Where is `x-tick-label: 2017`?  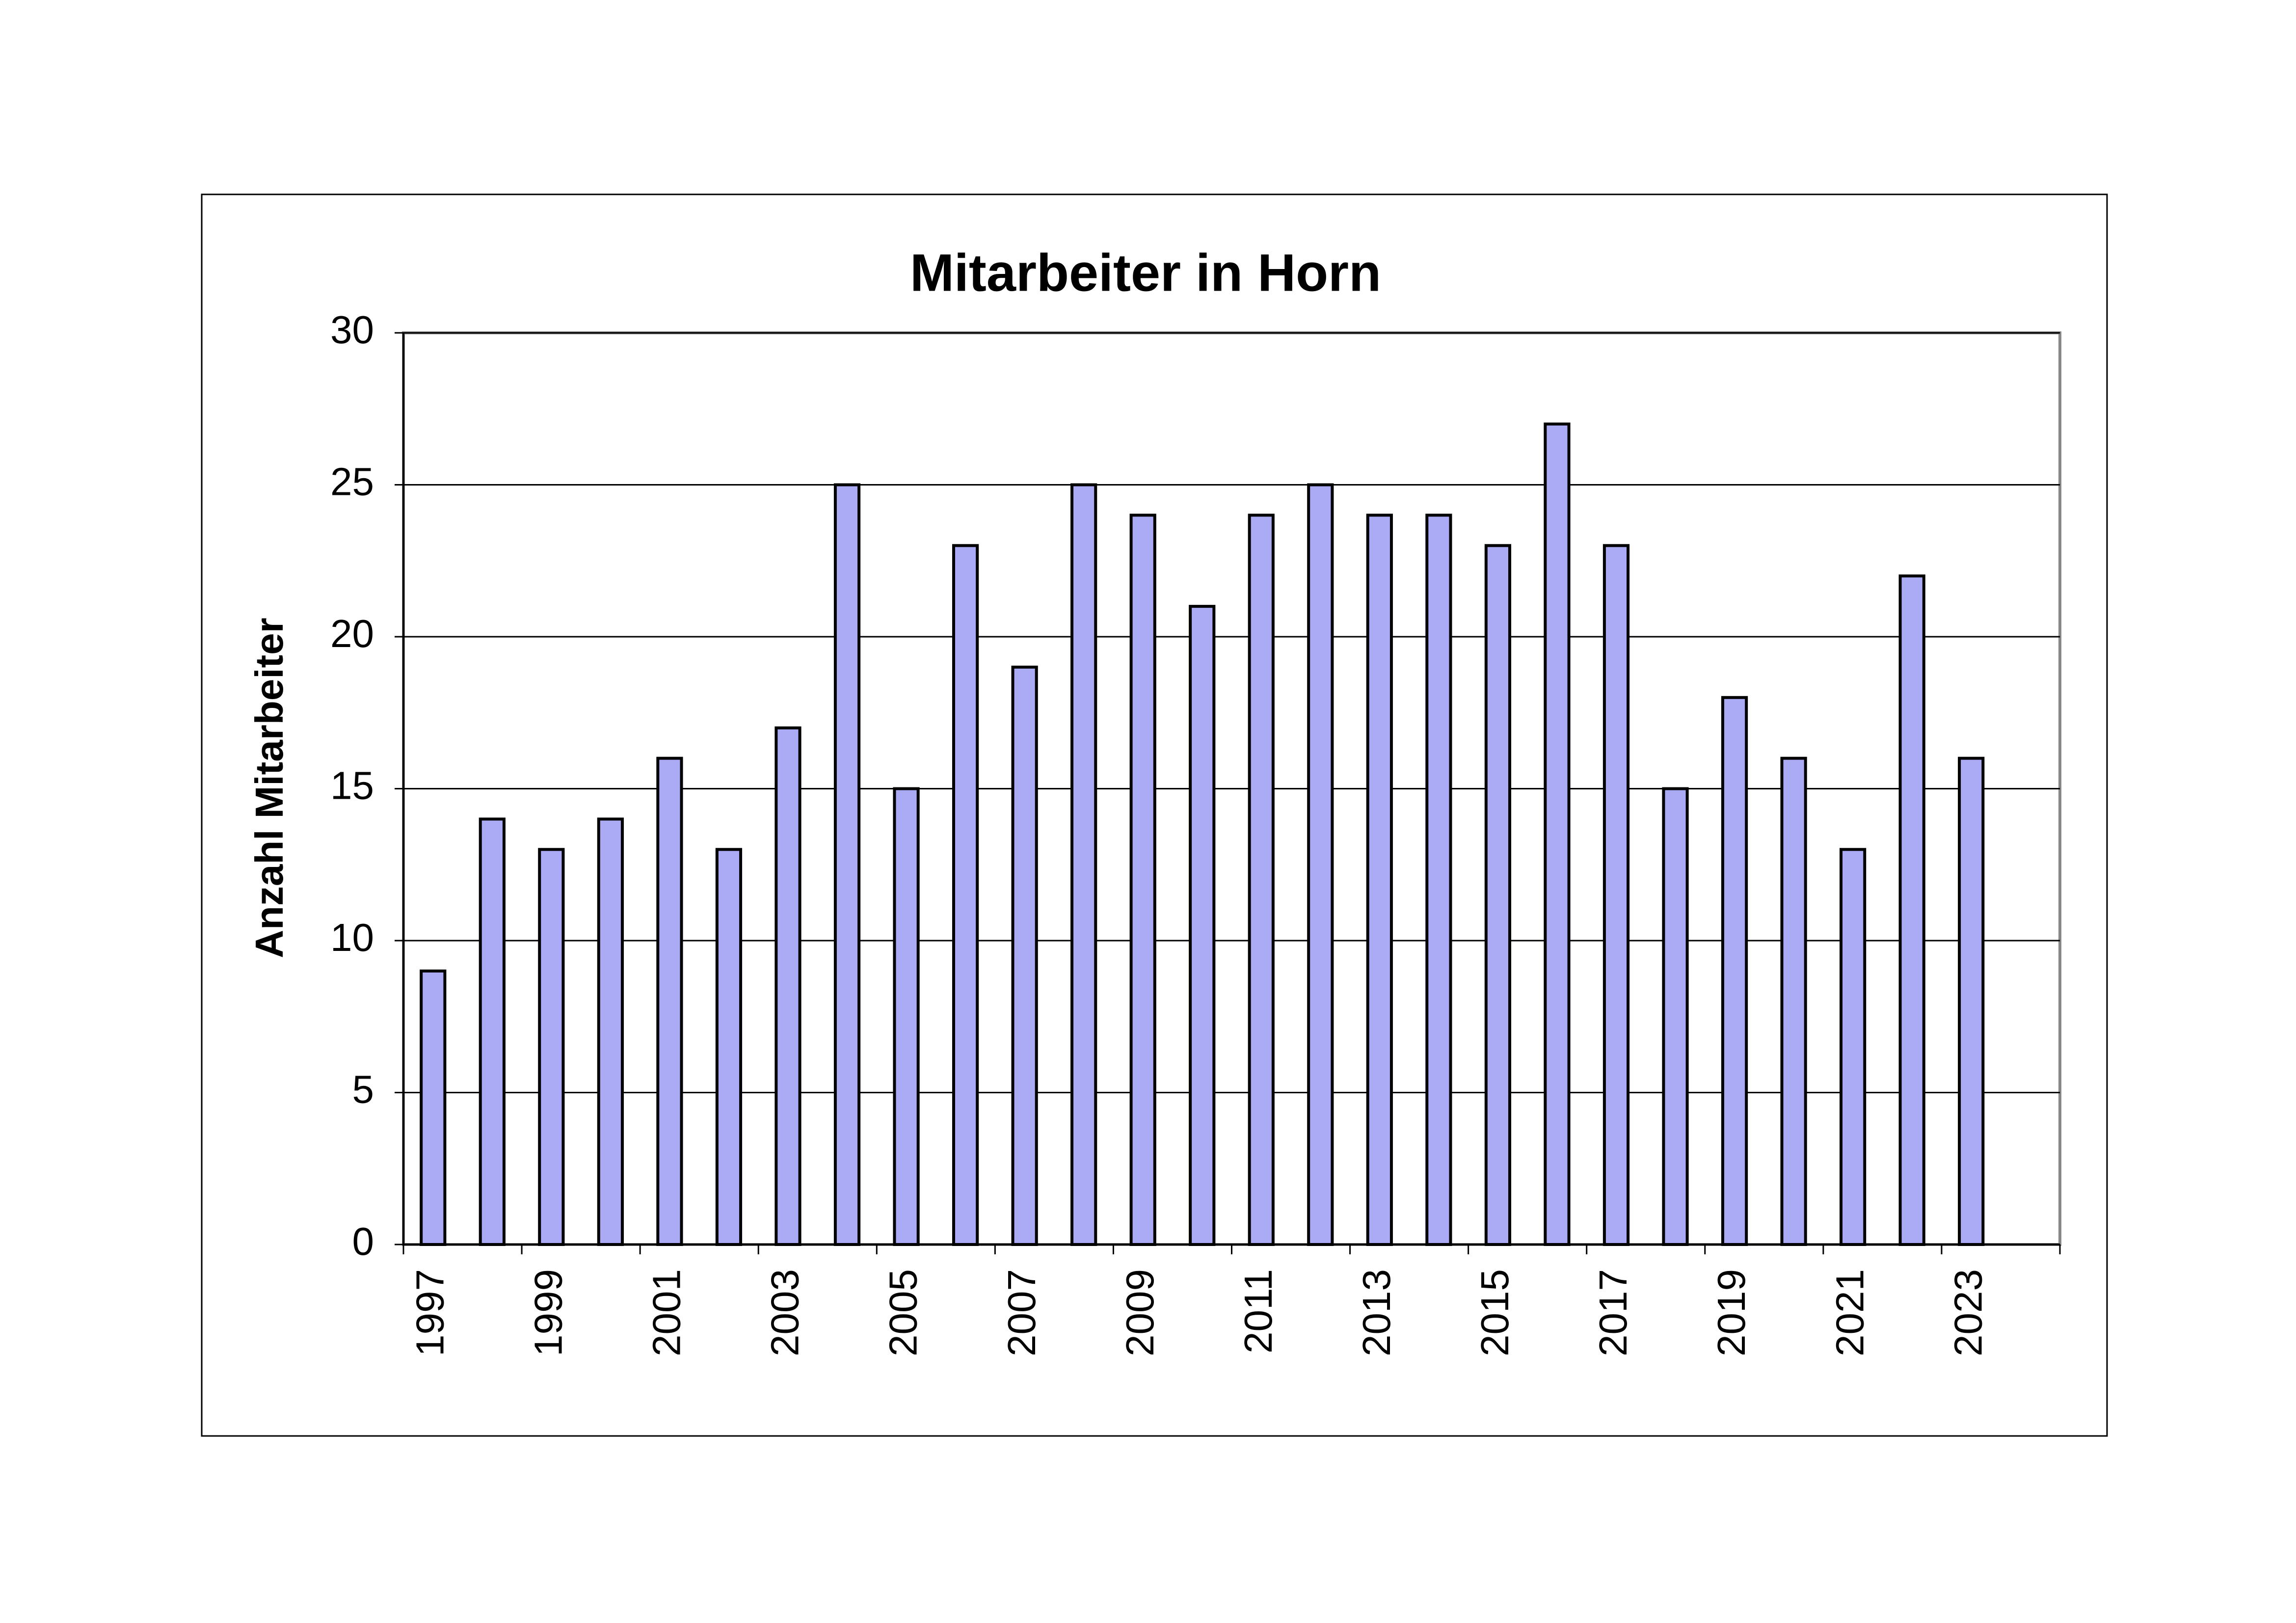
x-tick-label: 2017 is located at coordinates (1613, 1312).